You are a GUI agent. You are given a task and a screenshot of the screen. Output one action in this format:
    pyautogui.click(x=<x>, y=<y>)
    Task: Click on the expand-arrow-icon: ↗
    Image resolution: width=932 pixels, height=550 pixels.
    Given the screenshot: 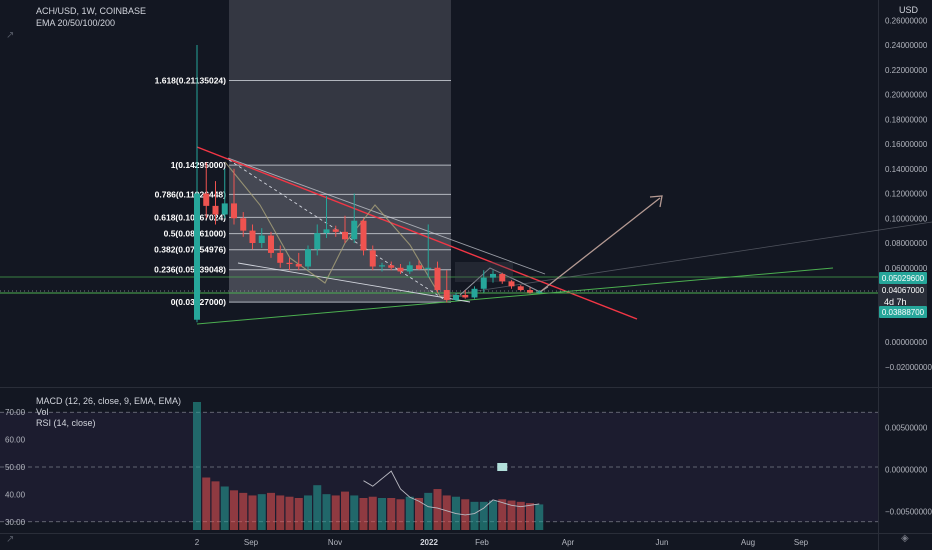 What is the action you would take?
    pyautogui.click(x=10, y=35)
    